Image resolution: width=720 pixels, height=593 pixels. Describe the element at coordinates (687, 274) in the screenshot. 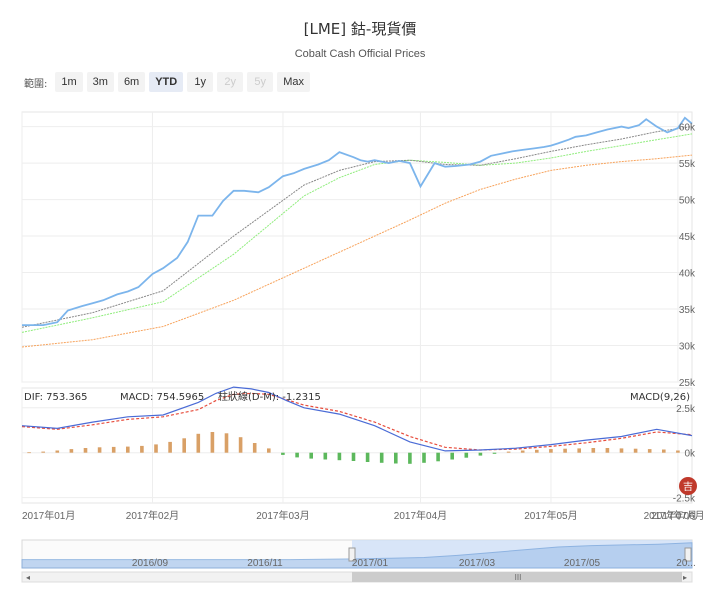

I see `price-y-tick: 40k` at that location.